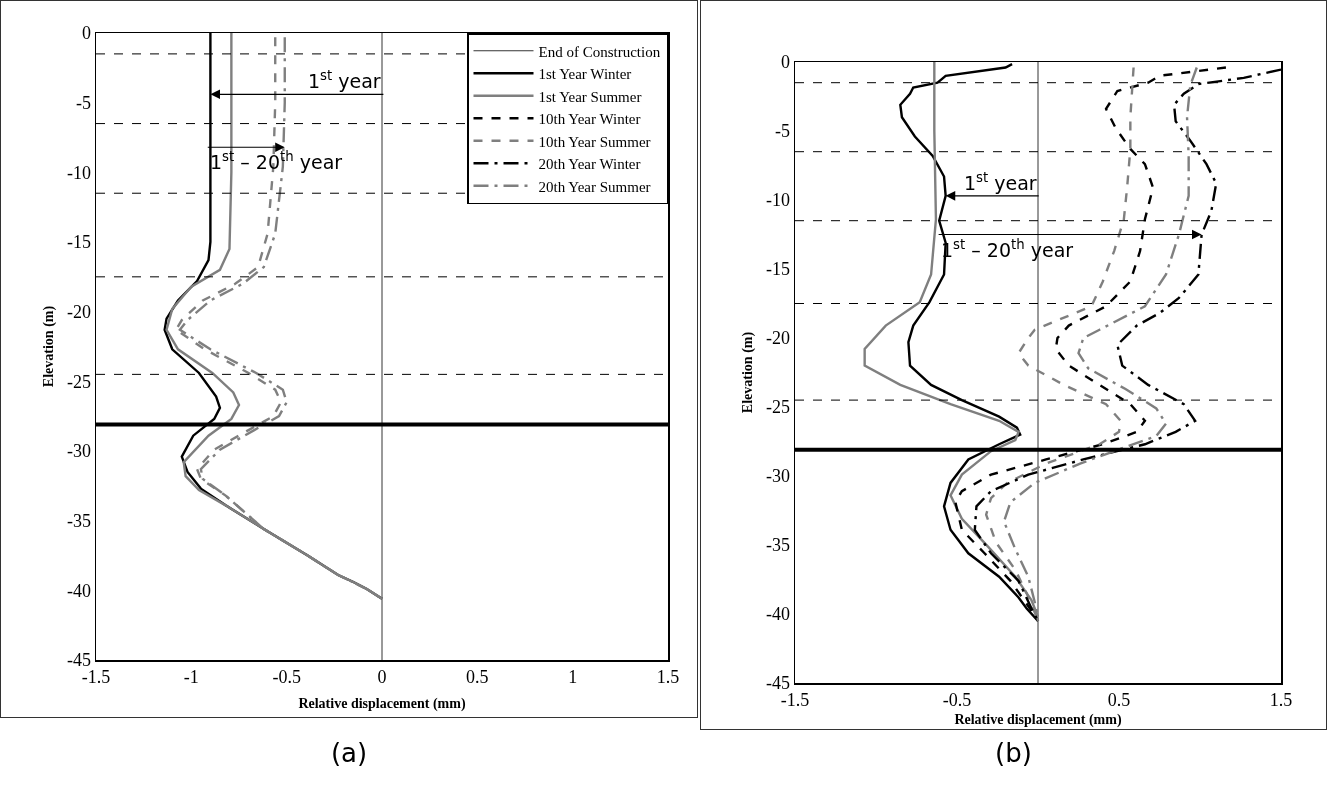  Describe the element at coordinates (382, 677) in the screenshot. I see `x-tick-label: 0` at that location.